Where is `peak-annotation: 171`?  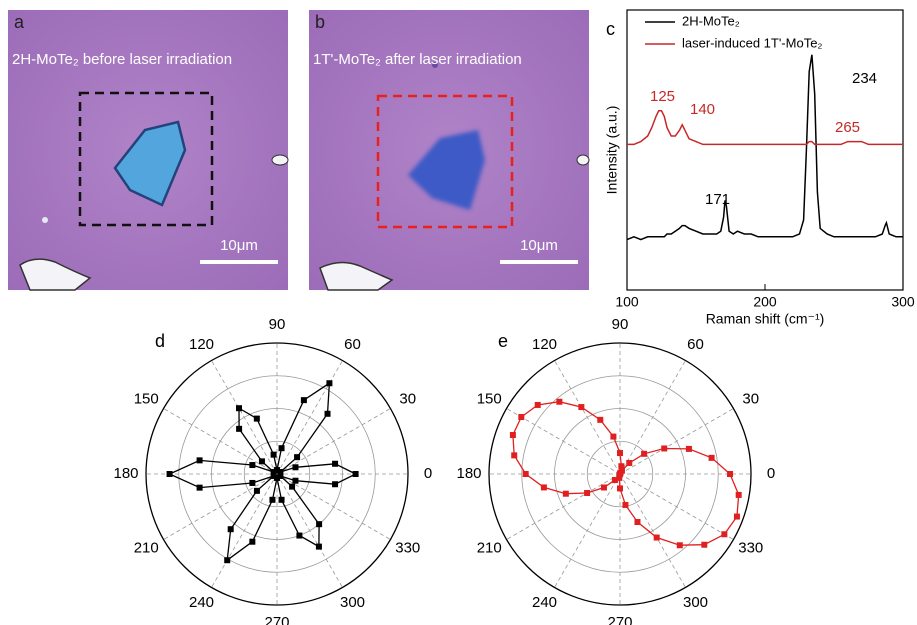 peak-annotation: 171 is located at coordinates (717, 199).